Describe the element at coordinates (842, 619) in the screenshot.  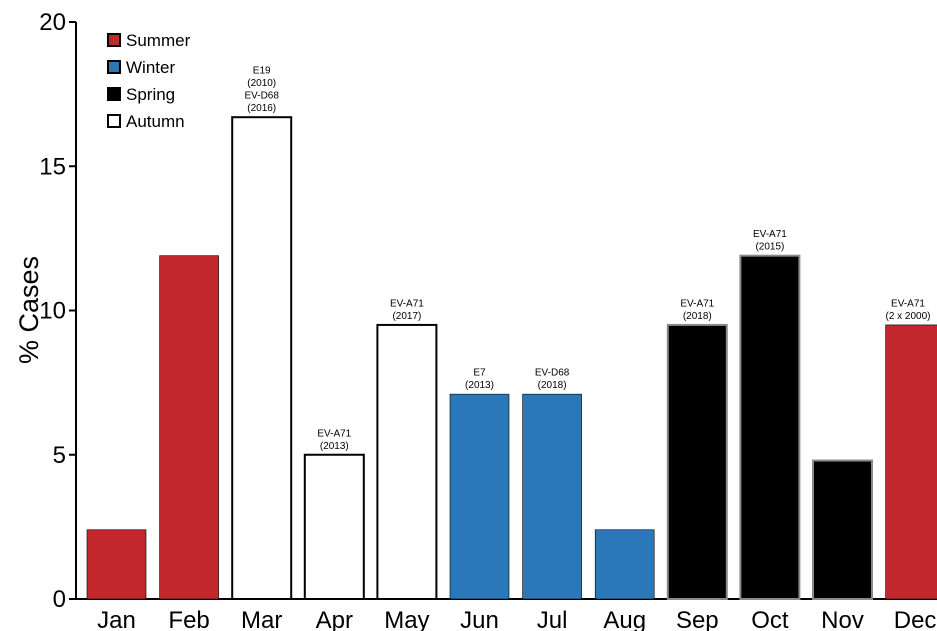
I see `x-tick-label: Nov` at that location.